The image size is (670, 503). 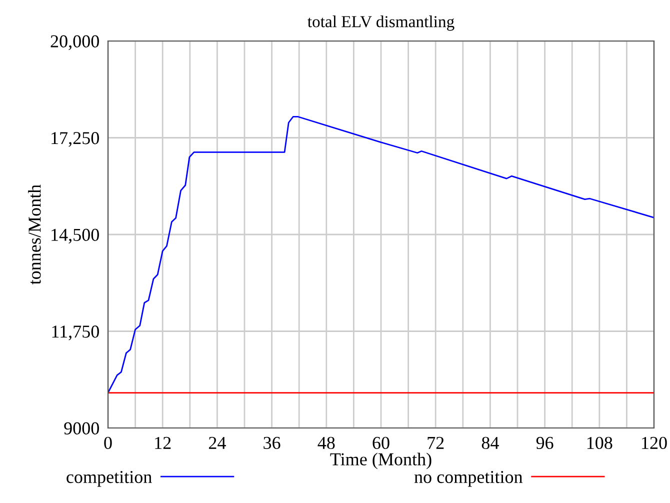 I want to click on y-tick-label: 20,000, so click(x=74, y=42).